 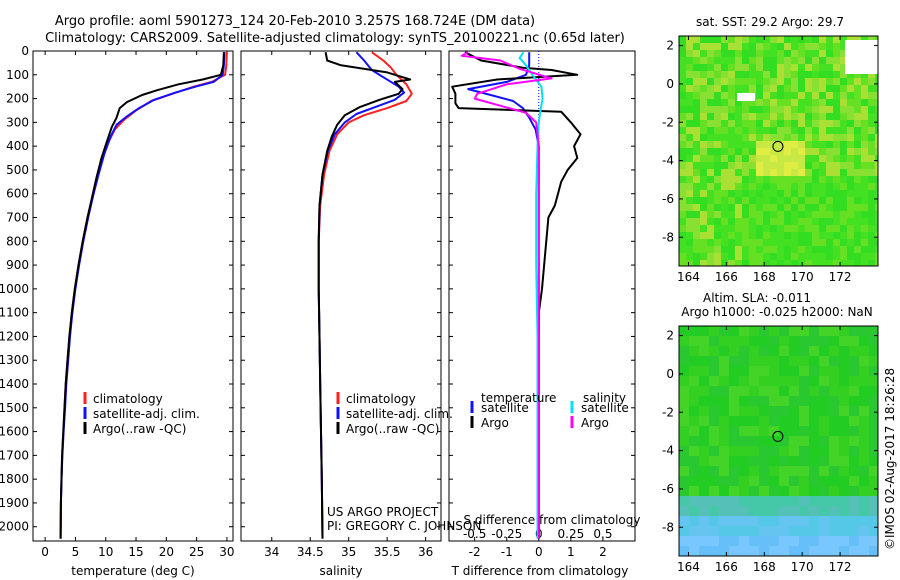 What do you see at coordinates (670, 84) in the screenshot?
I see `sst-map-ytick-label: 0` at bounding box center [670, 84].